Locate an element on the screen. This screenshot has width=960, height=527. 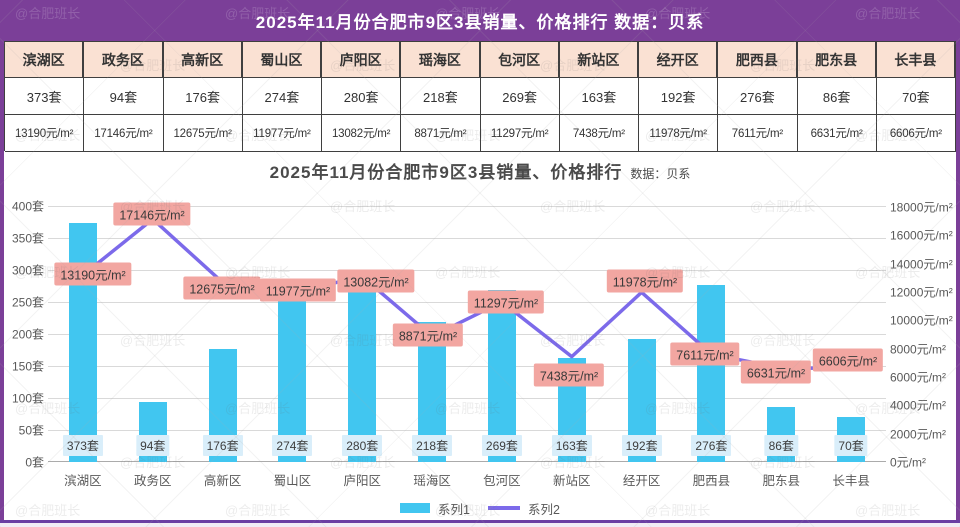
price-value-label: 8871元/m² is located at coordinates (428, 335).